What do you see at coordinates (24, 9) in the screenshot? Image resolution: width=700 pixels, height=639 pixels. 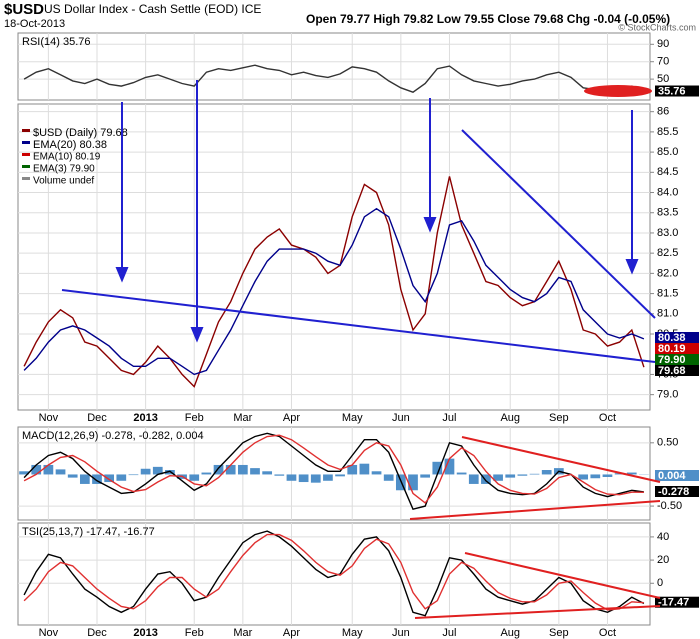 I see `symbol: $USD` at bounding box center [24, 9].